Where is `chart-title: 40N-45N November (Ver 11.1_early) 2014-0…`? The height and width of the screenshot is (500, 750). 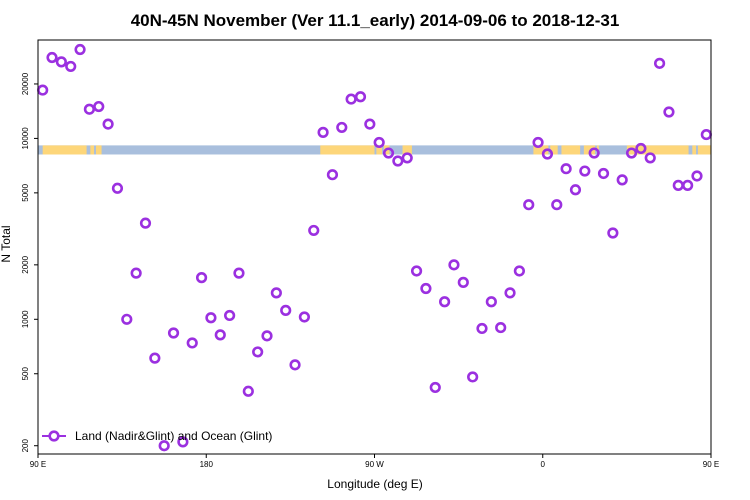 chart-title: 40N-45N November (Ver 11.1_early) 2014-0… is located at coordinates (375, 20).